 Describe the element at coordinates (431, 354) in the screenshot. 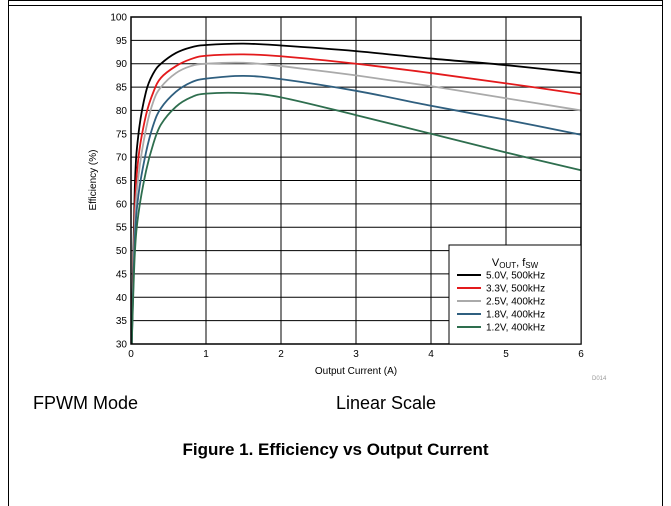

I see `x-tick-label: 4` at that location.